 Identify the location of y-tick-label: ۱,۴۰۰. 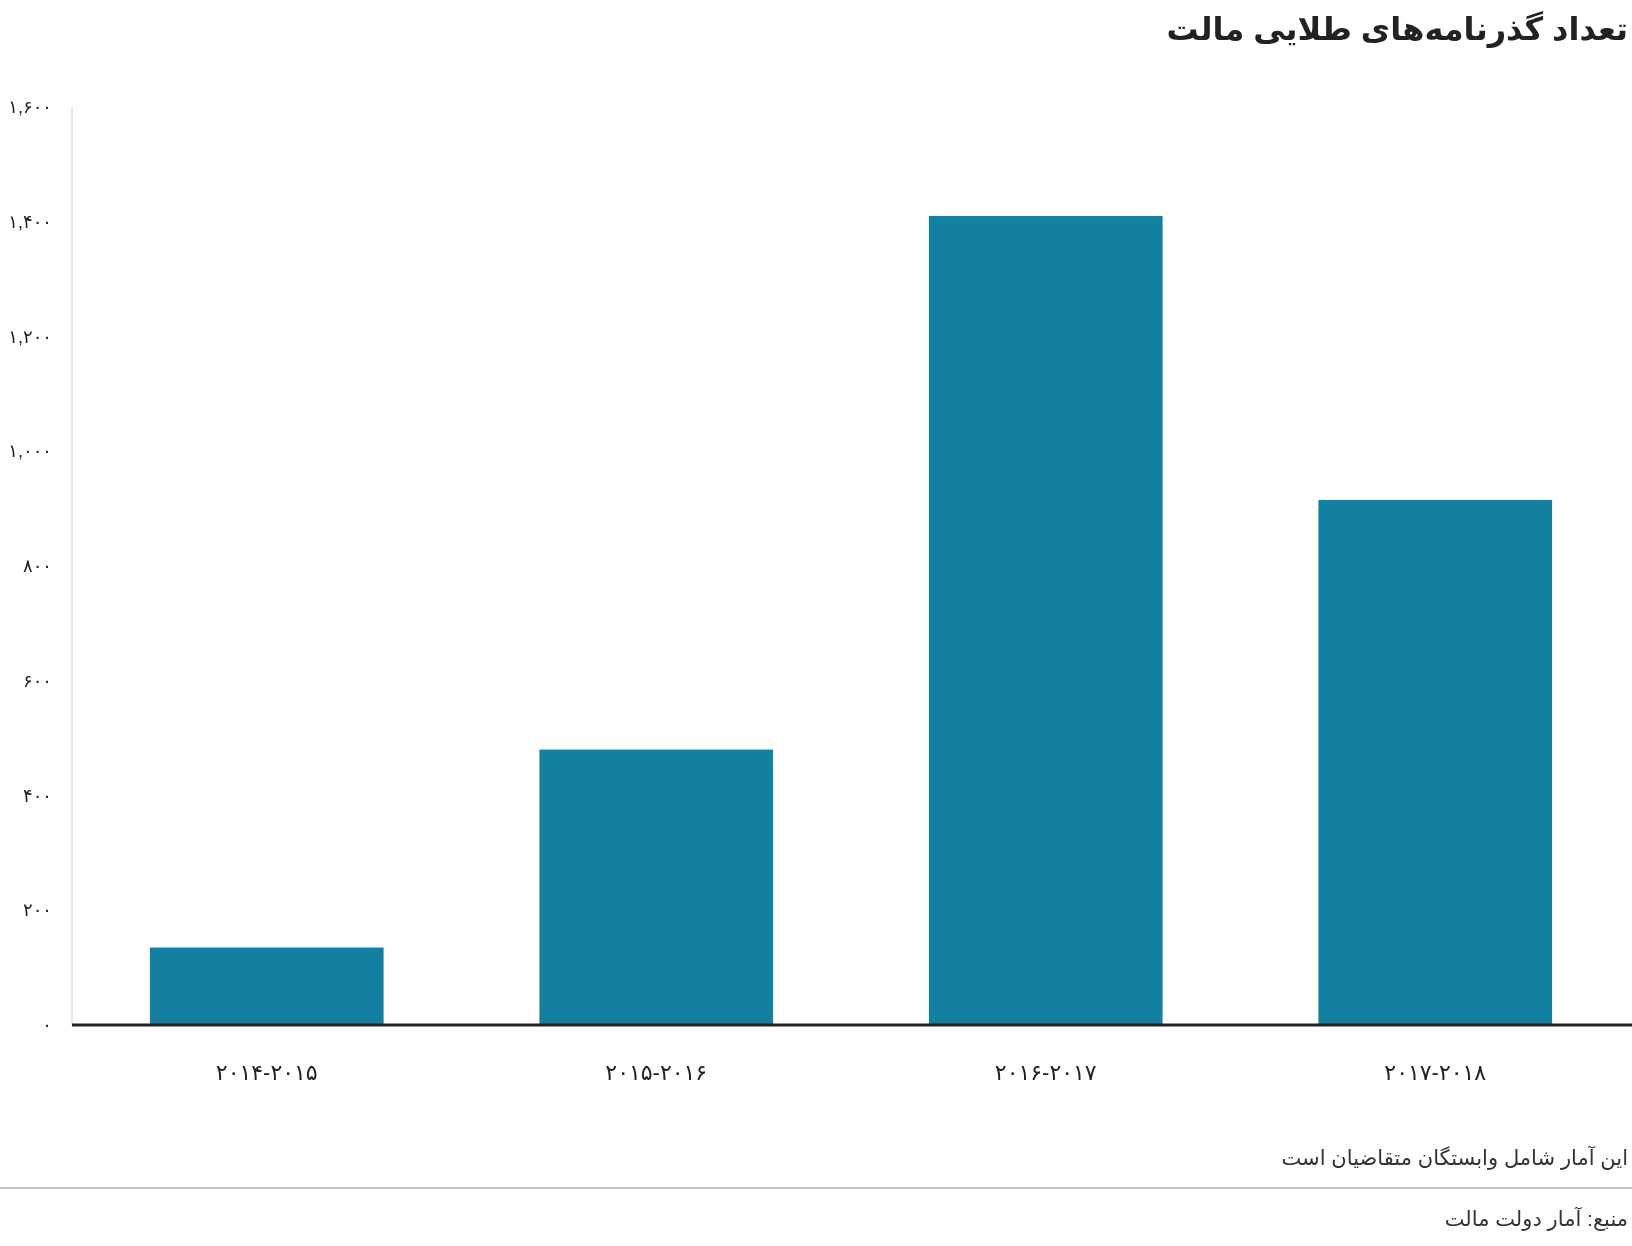
(30, 221).